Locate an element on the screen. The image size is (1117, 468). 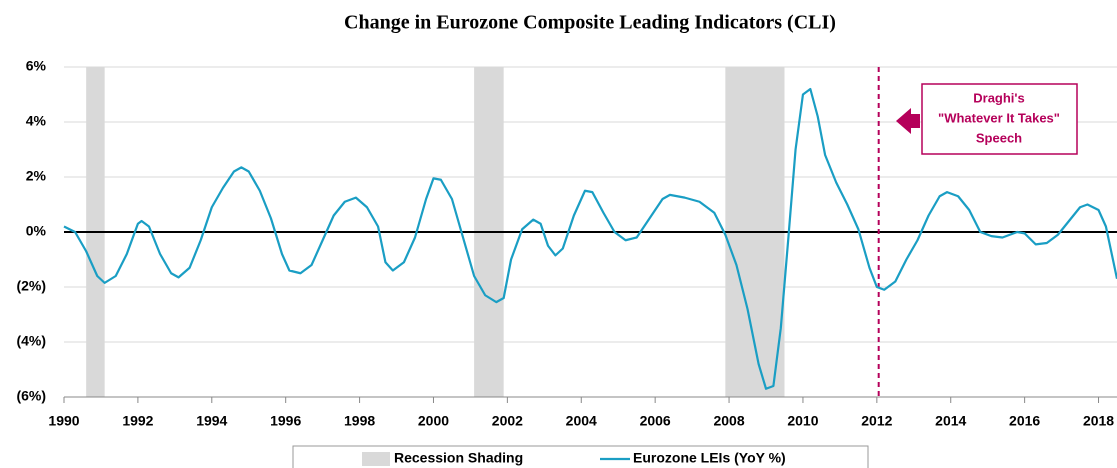
y-tick-label: (2%) is located at coordinates (31, 286).